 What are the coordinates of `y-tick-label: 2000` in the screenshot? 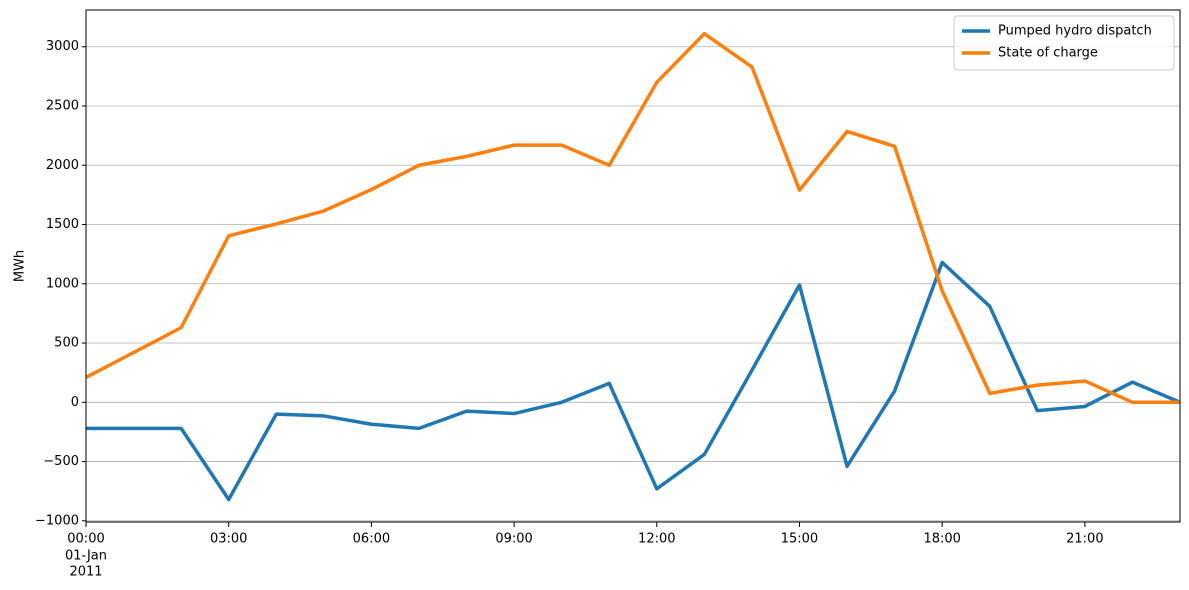 It's located at (62, 165).